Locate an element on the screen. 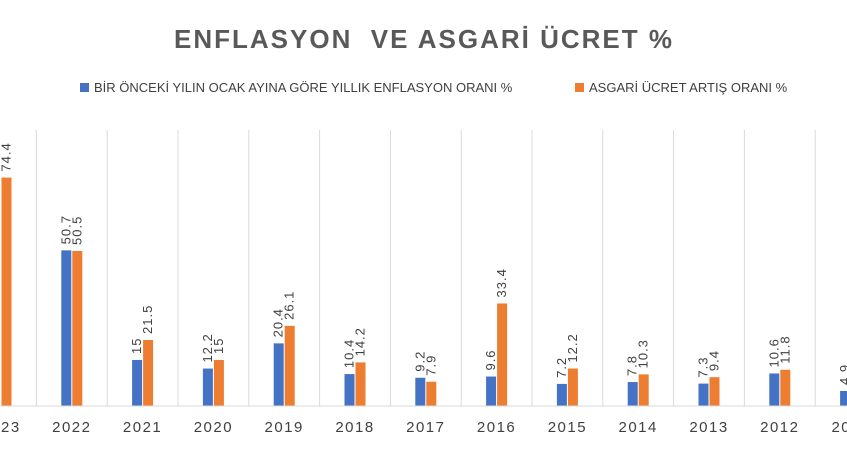 This screenshot has width=847, height=452. x-tick-label: 2018 is located at coordinates (354, 427).